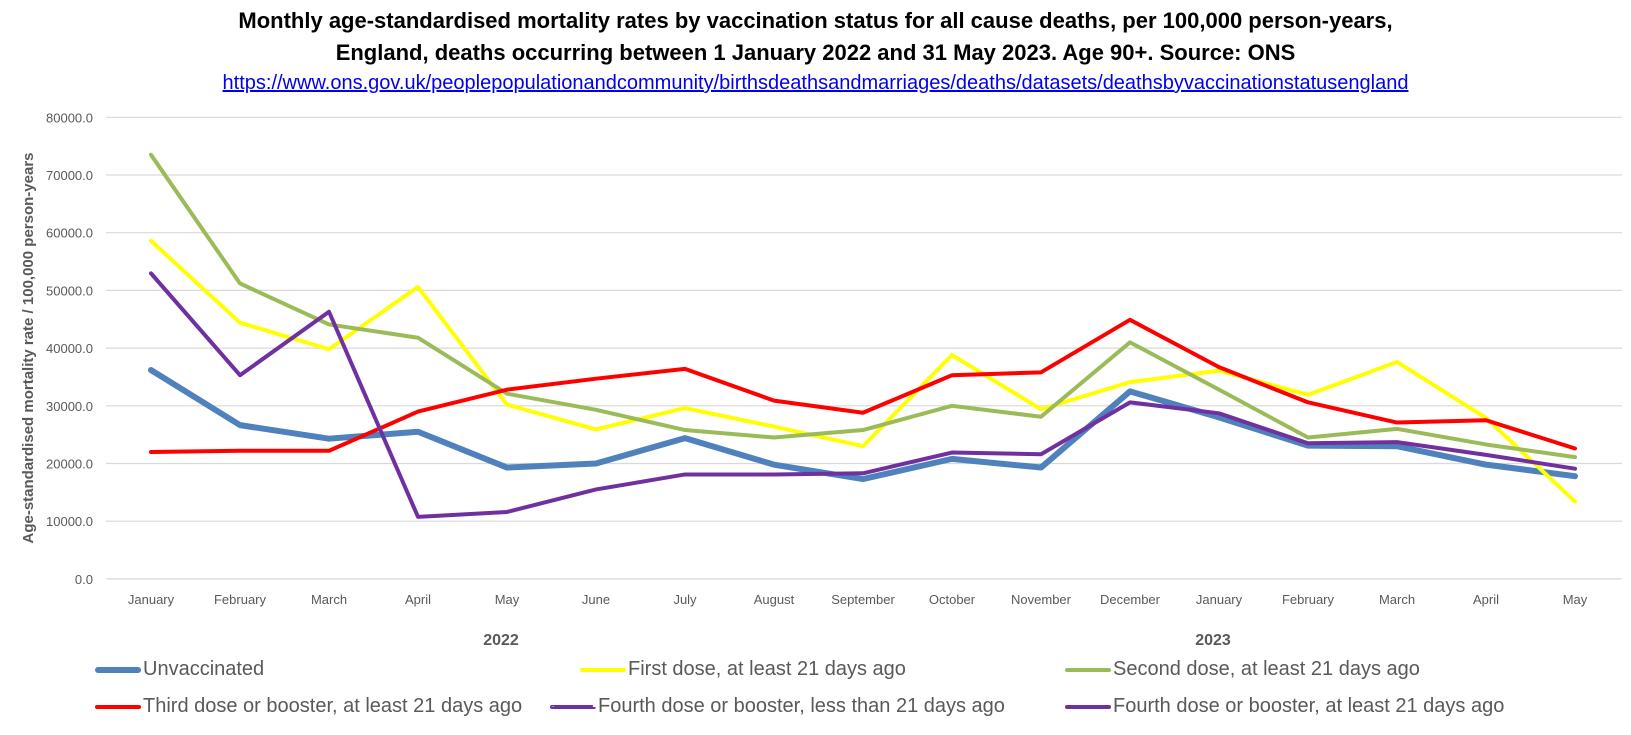 The image size is (1631, 735). What do you see at coordinates (952, 599) in the screenshot?
I see `x-tick-label: October` at bounding box center [952, 599].